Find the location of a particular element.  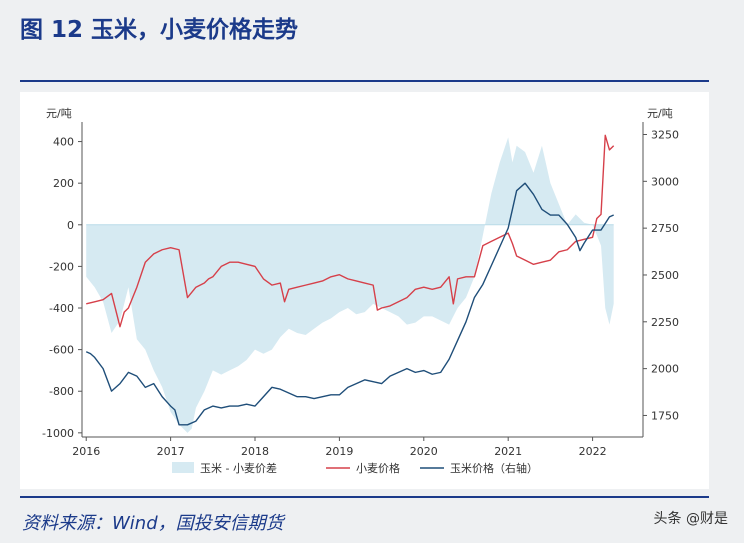

right-tick-label: 3000 is located at coordinates (665, 181).